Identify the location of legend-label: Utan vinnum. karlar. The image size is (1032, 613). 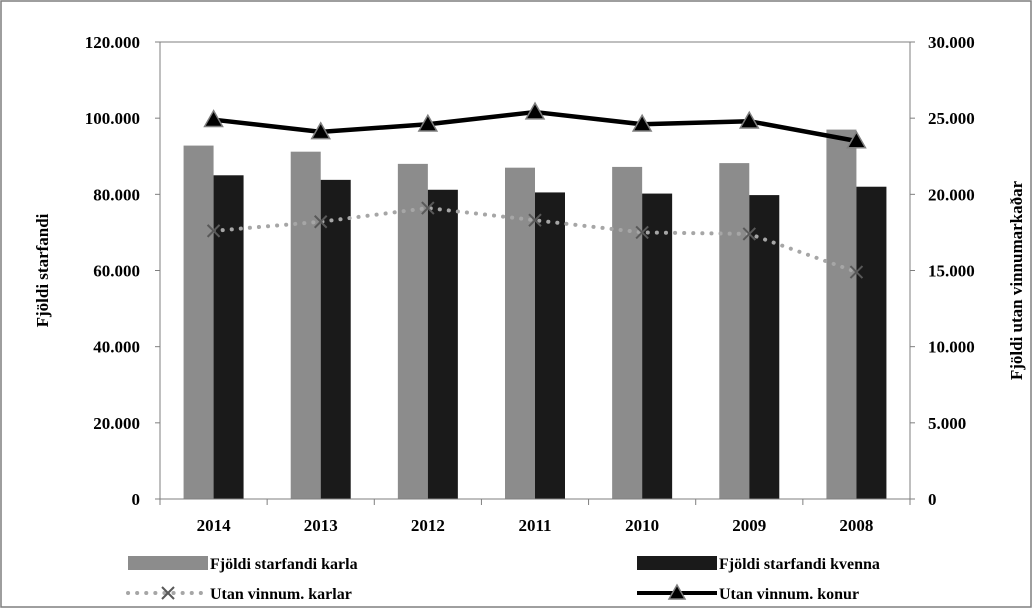
(281, 594).